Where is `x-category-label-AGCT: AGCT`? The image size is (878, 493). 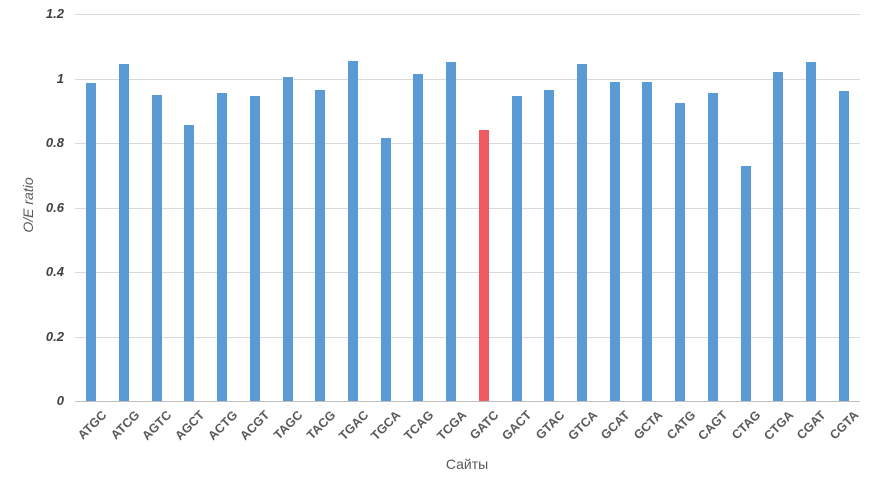 x-category-label-AGCT: AGCT is located at coordinates (190, 425).